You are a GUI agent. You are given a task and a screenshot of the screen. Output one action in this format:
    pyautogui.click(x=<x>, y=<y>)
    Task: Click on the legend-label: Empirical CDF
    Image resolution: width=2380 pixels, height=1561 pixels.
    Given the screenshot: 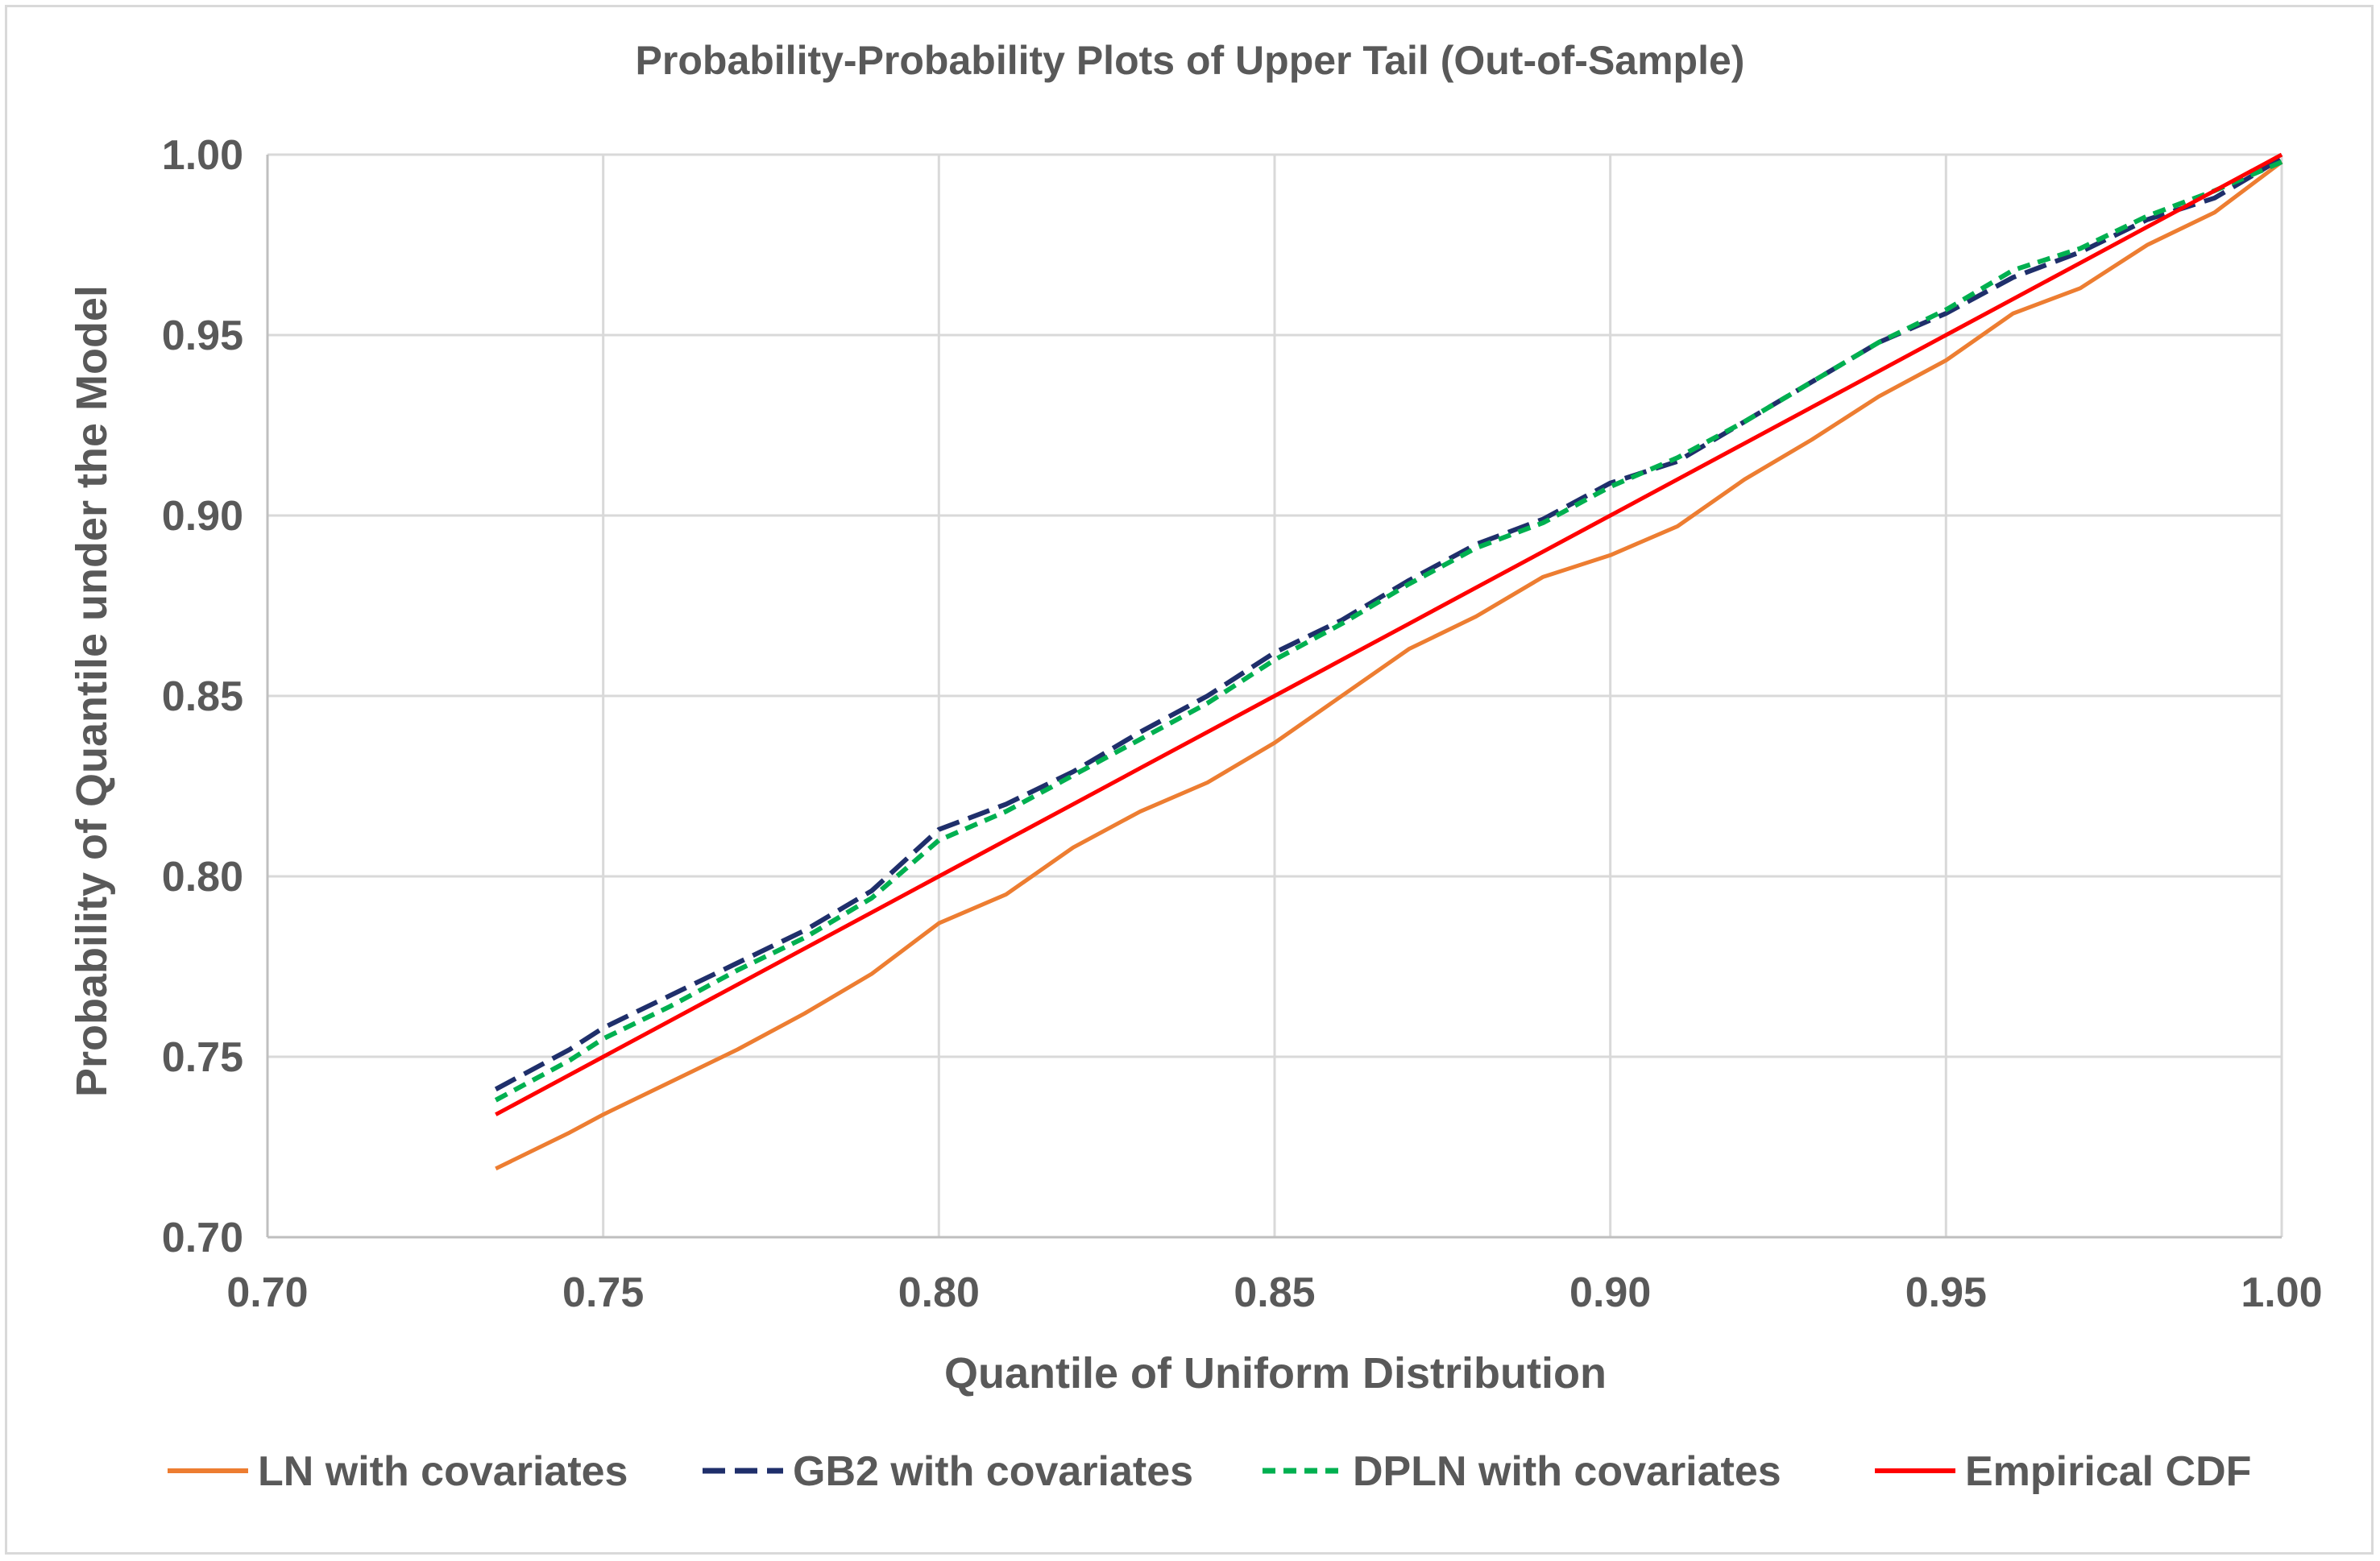 What is the action you would take?
    pyautogui.click(x=2108, y=1471)
    